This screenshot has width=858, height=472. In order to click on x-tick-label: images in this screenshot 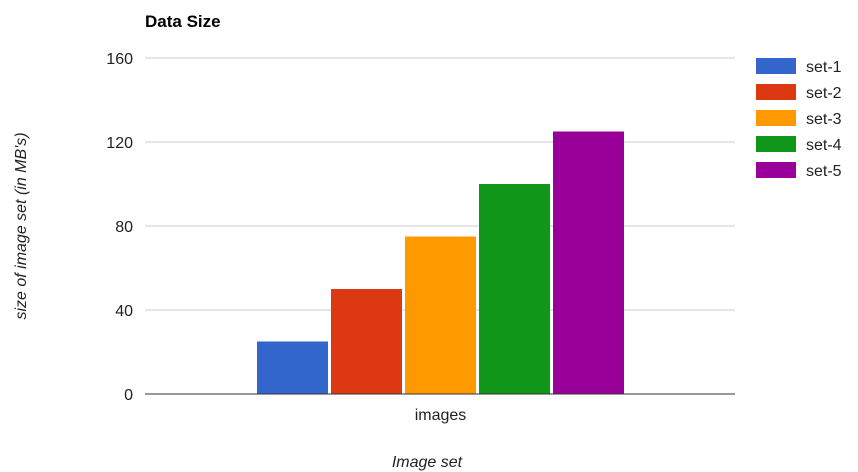, I will do `click(441, 415)`.